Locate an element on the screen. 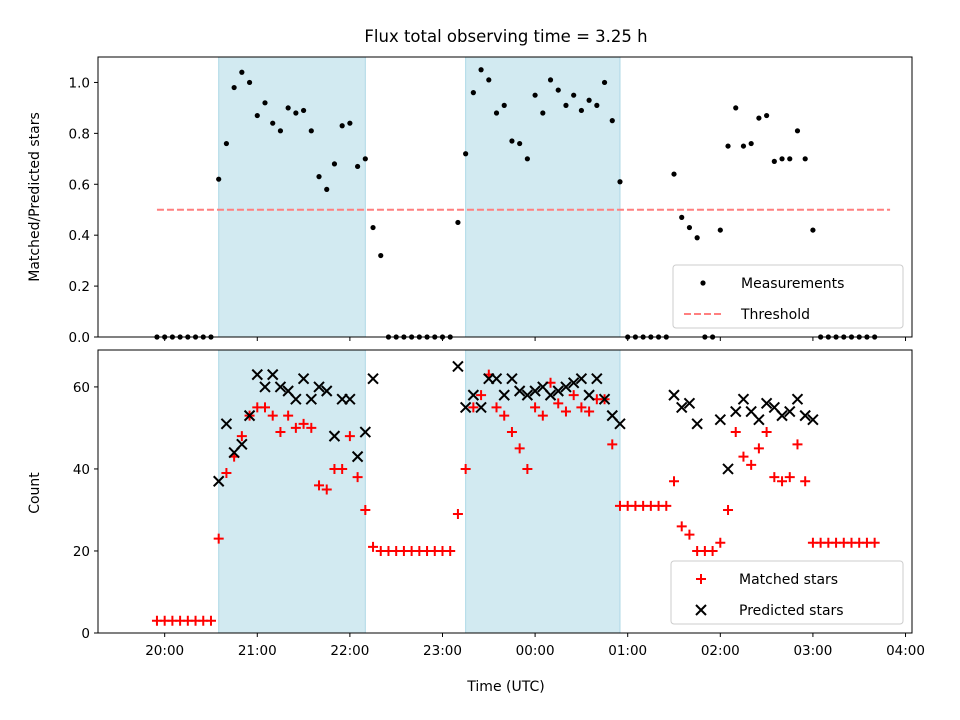 Image resolution: width=960 pixels, height=720 pixels. x-tick-label: 20:00 is located at coordinates (164, 651).